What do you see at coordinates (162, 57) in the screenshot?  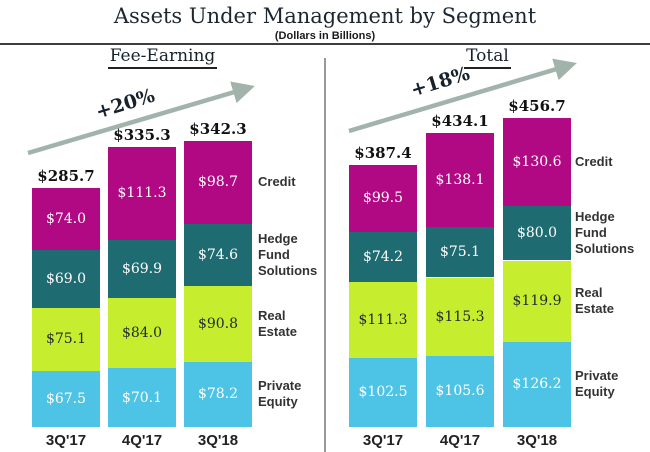 I see `fee-earning-heading: Fee-Earning` at bounding box center [162, 57].